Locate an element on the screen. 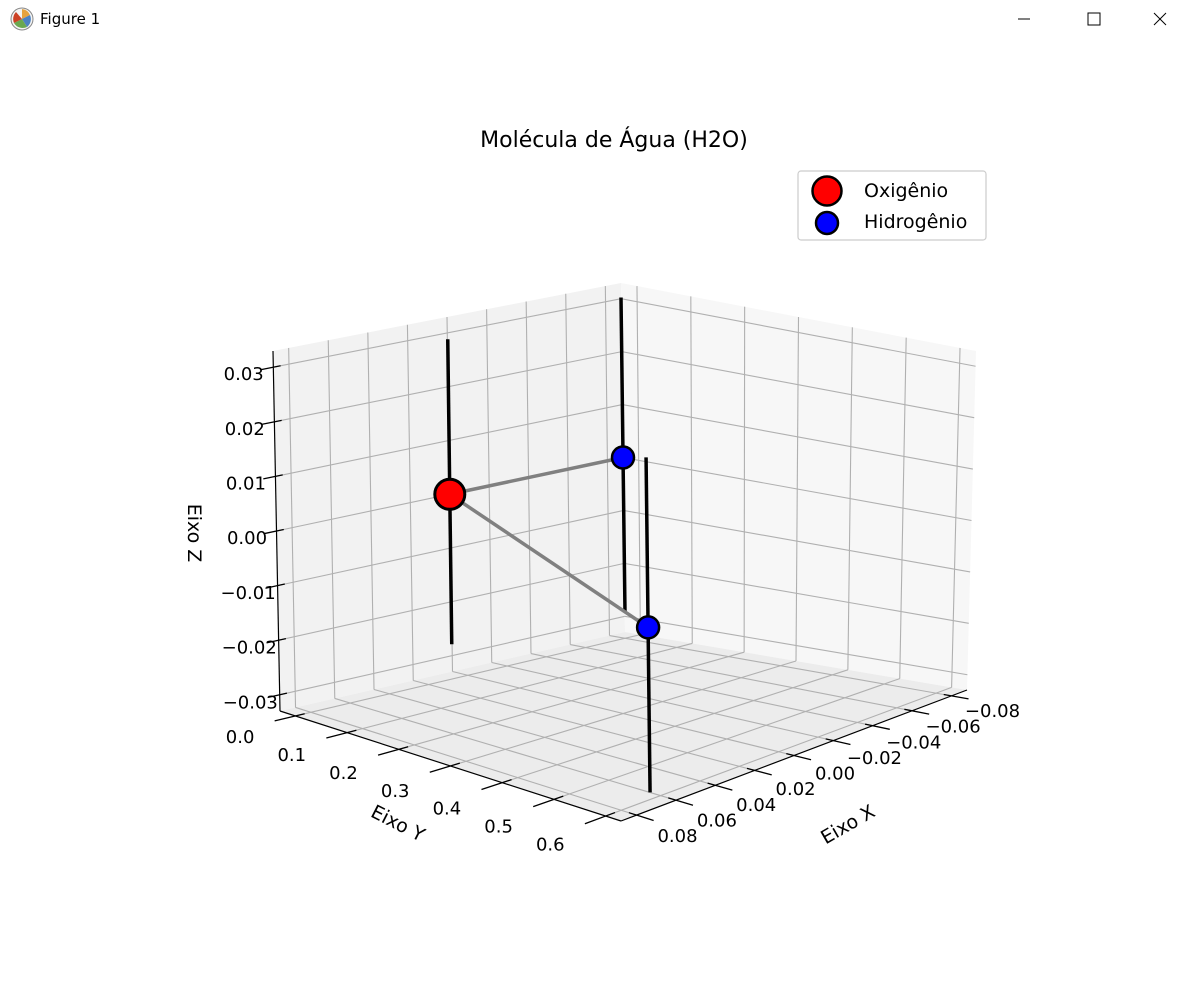 The height and width of the screenshot is (985, 1191). minimize-button is located at coordinates (1024, 19).